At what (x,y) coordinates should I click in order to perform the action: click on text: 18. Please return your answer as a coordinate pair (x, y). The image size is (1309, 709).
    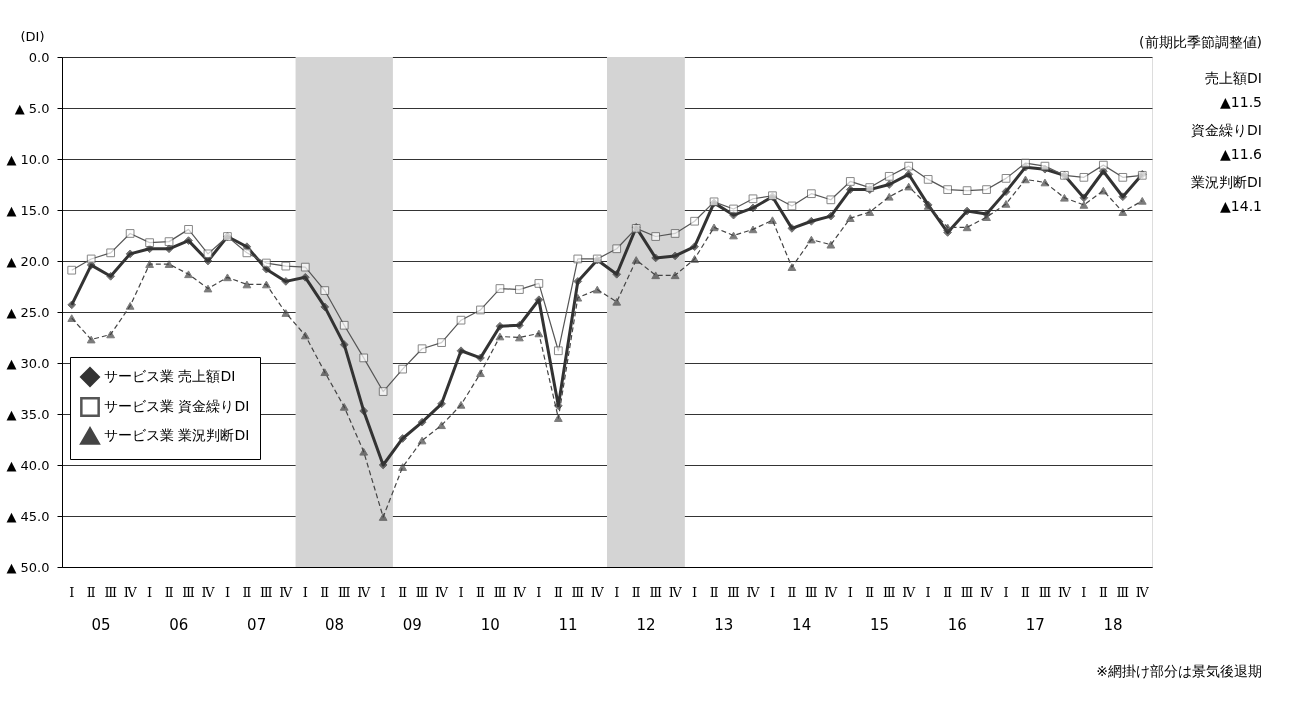
    Looking at the image, I should click on (1113, 625).